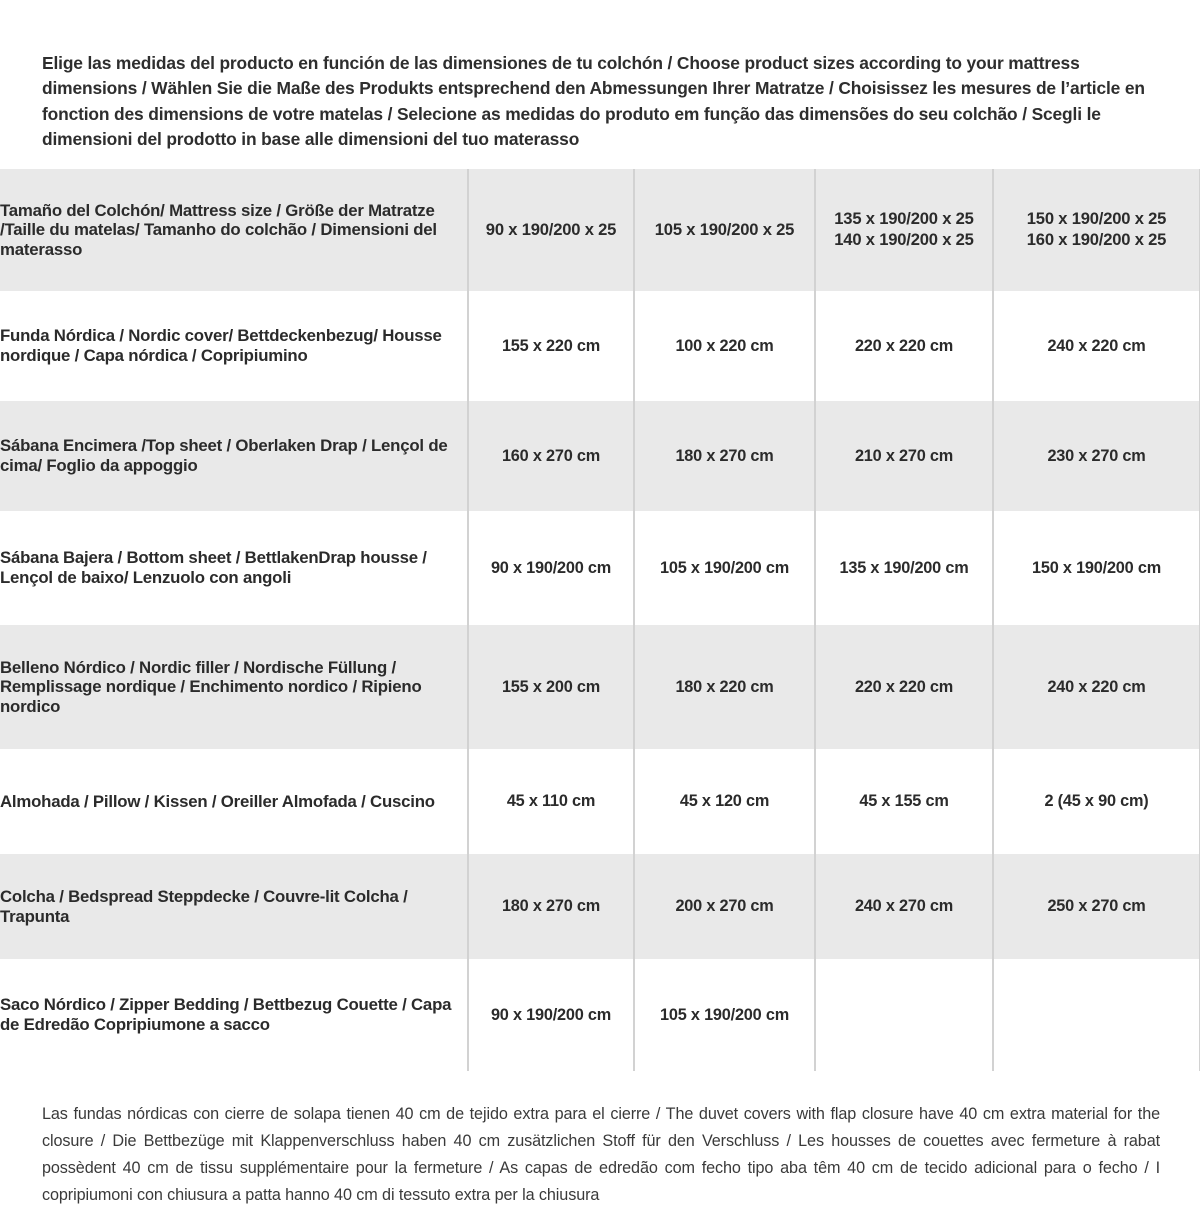 The height and width of the screenshot is (1217, 1200). Describe the element at coordinates (551, 456) in the screenshot. I see `cell-top-sheet-1: 160 x 270 cm` at that location.